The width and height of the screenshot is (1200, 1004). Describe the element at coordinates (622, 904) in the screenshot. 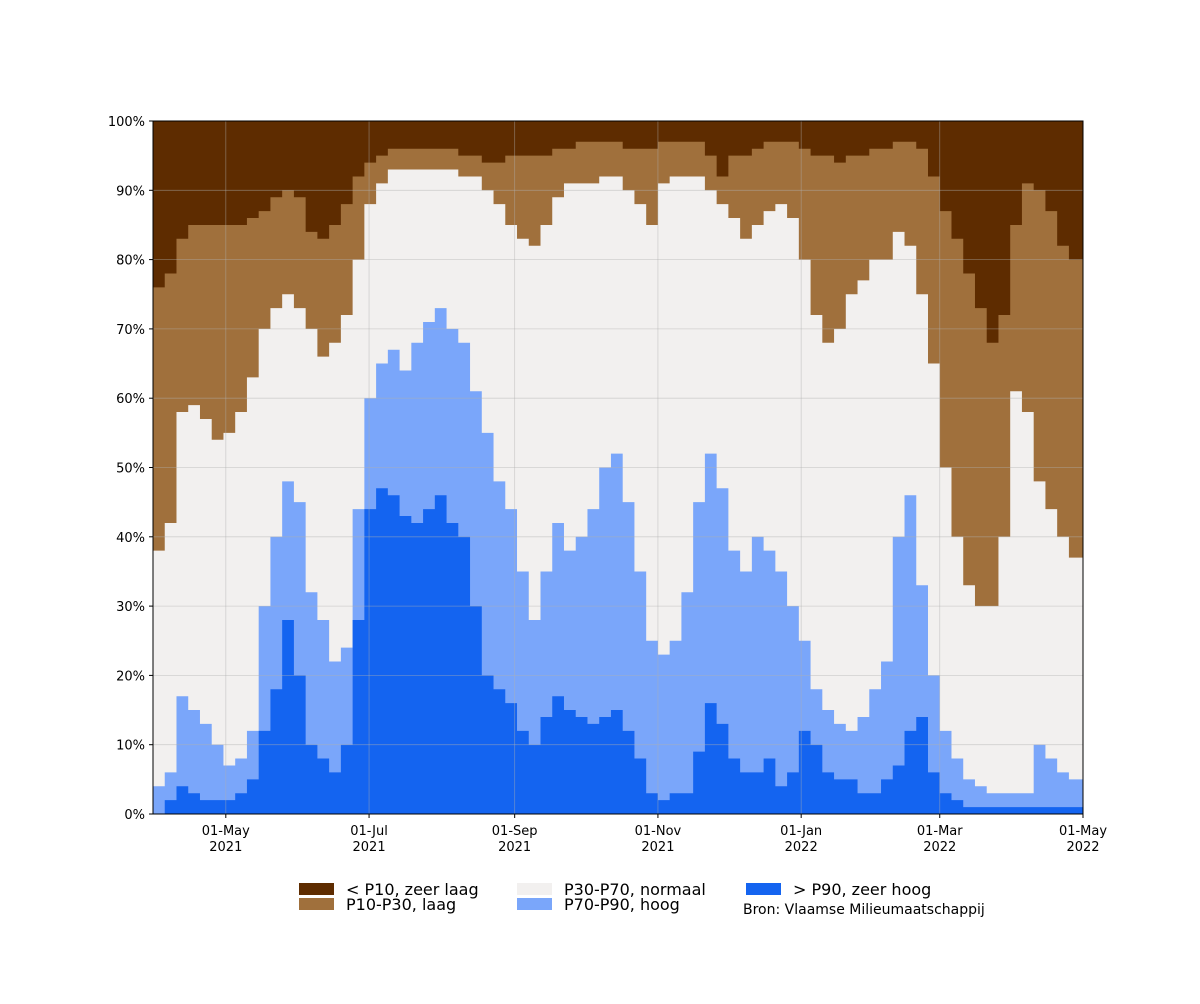

I see `legend-label: P70-P90, hoog` at that location.